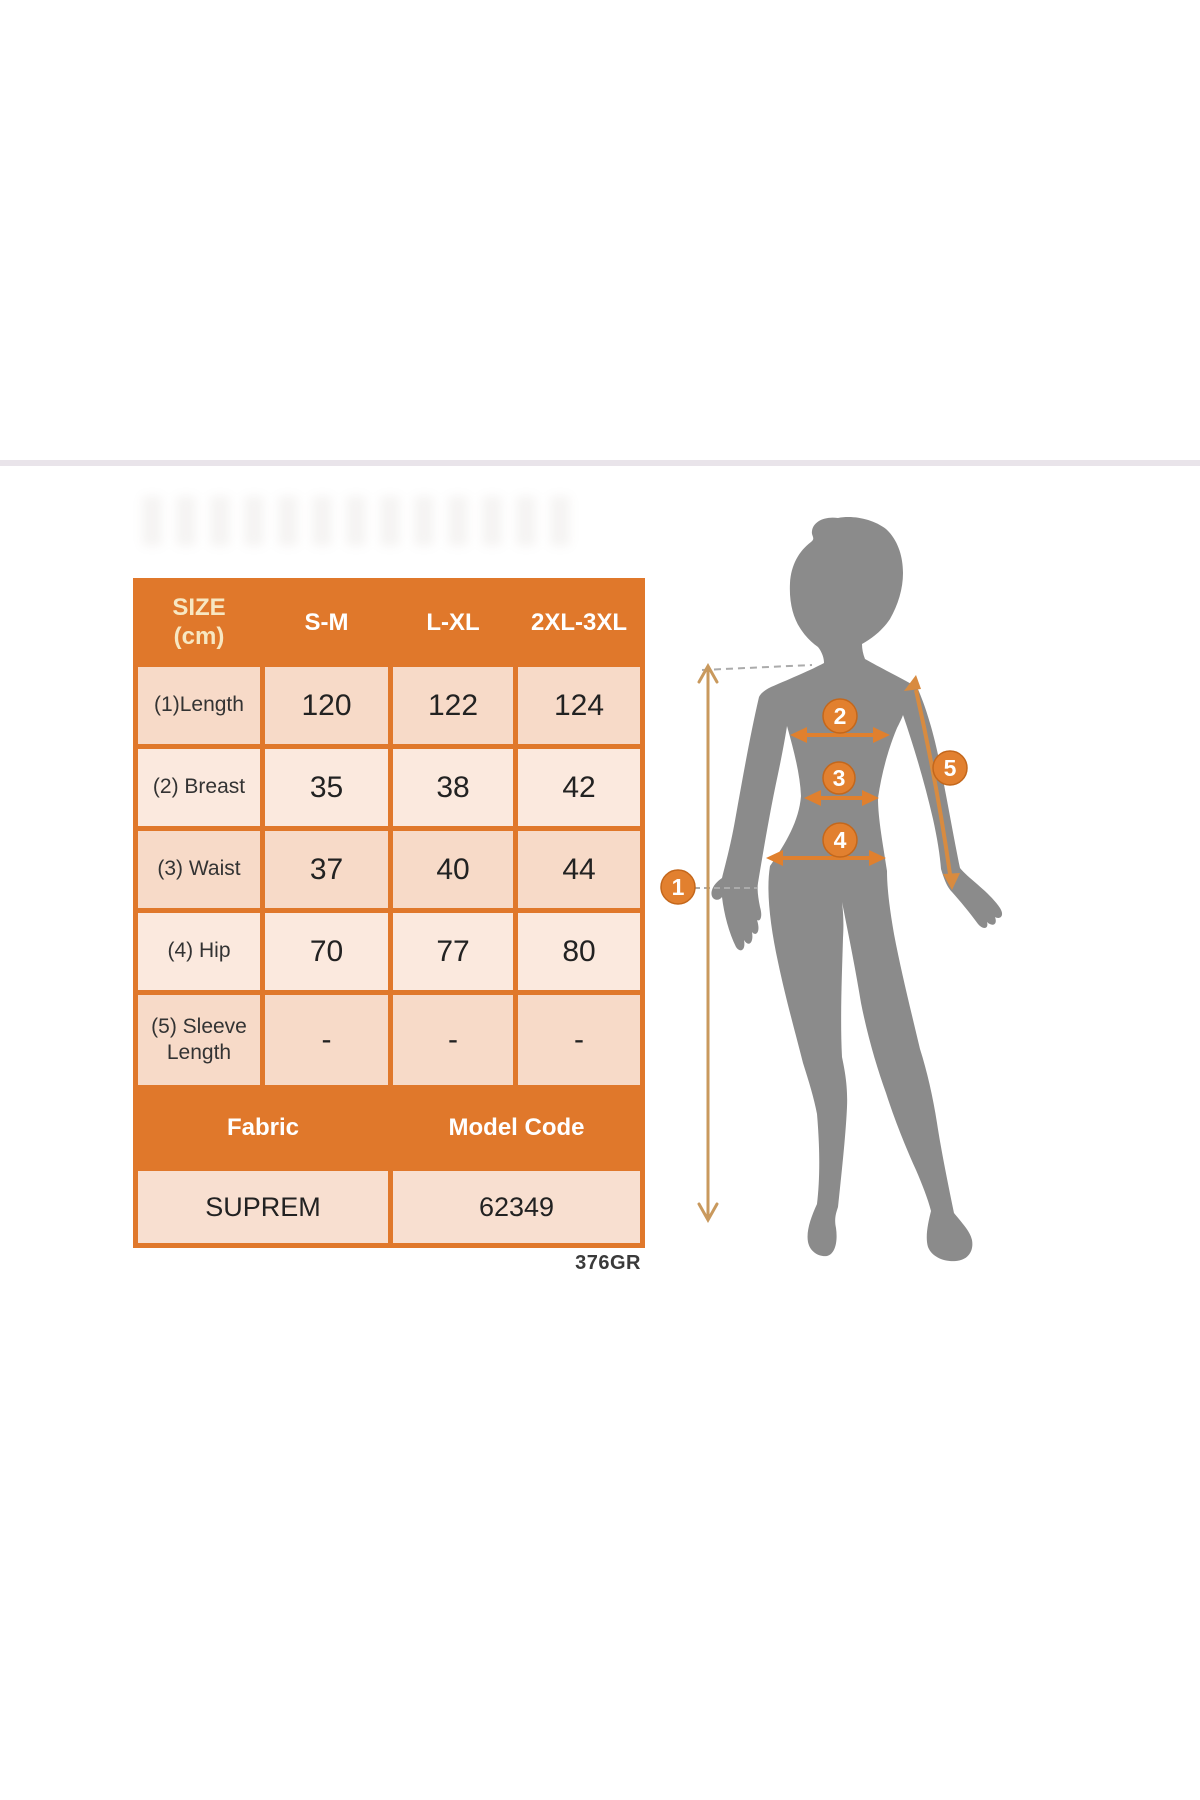 The image size is (1200, 1800). What do you see at coordinates (516, 1128) in the screenshot?
I see `model-code-header: Model Code` at bounding box center [516, 1128].